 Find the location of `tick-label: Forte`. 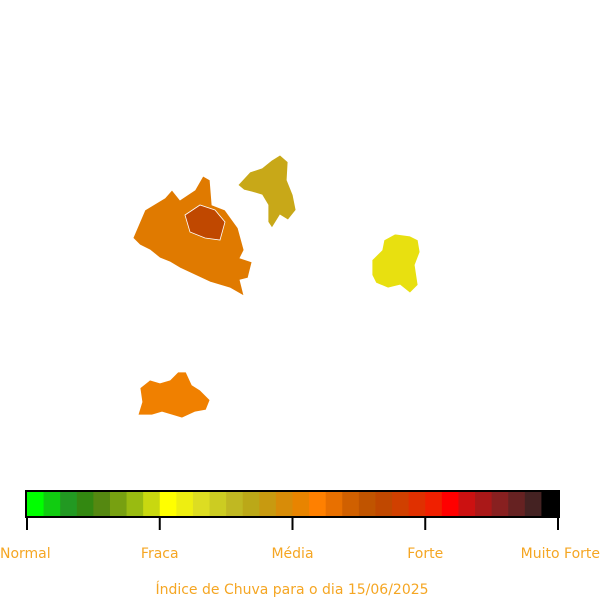

tick-label: Forte is located at coordinates (425, 554).